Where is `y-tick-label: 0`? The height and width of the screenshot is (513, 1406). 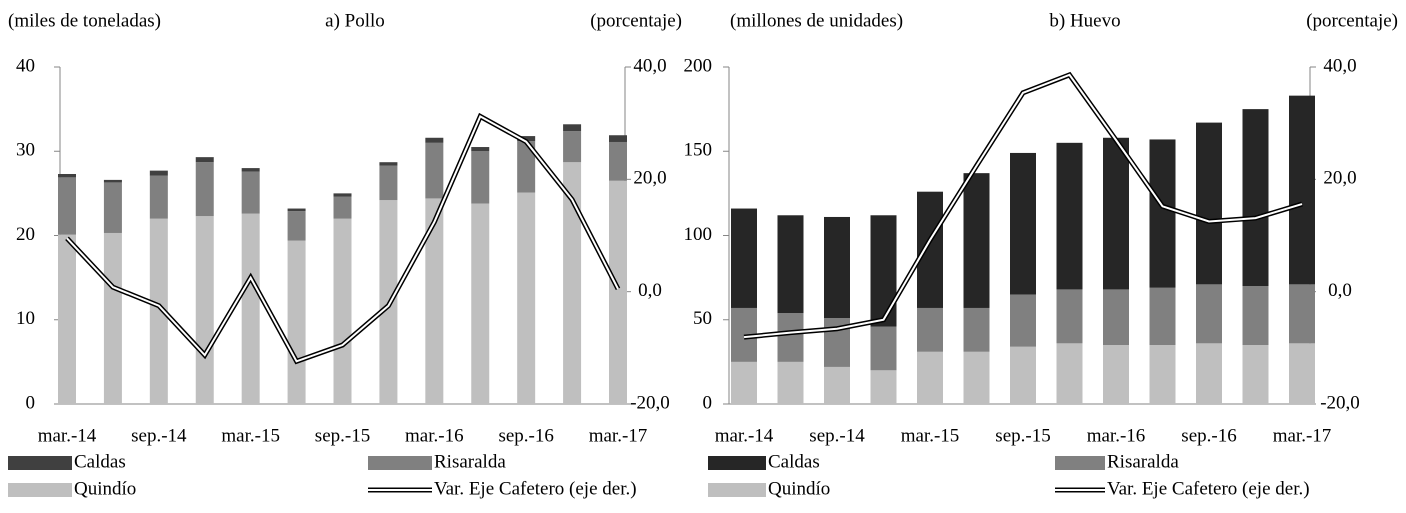 y-tick-label: 0 is located at coordinates (31, 402).